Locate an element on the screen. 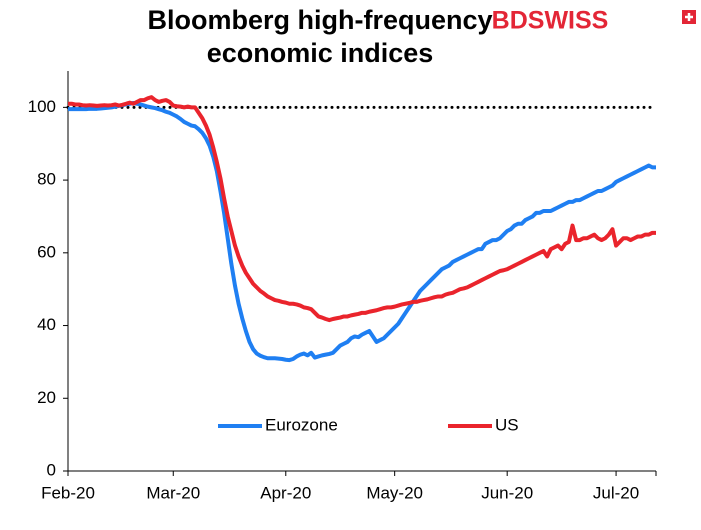 Image resolution: width=701 pixels, height=530 pixels. logo: BDSWISS is located at coordinates (550, 21).